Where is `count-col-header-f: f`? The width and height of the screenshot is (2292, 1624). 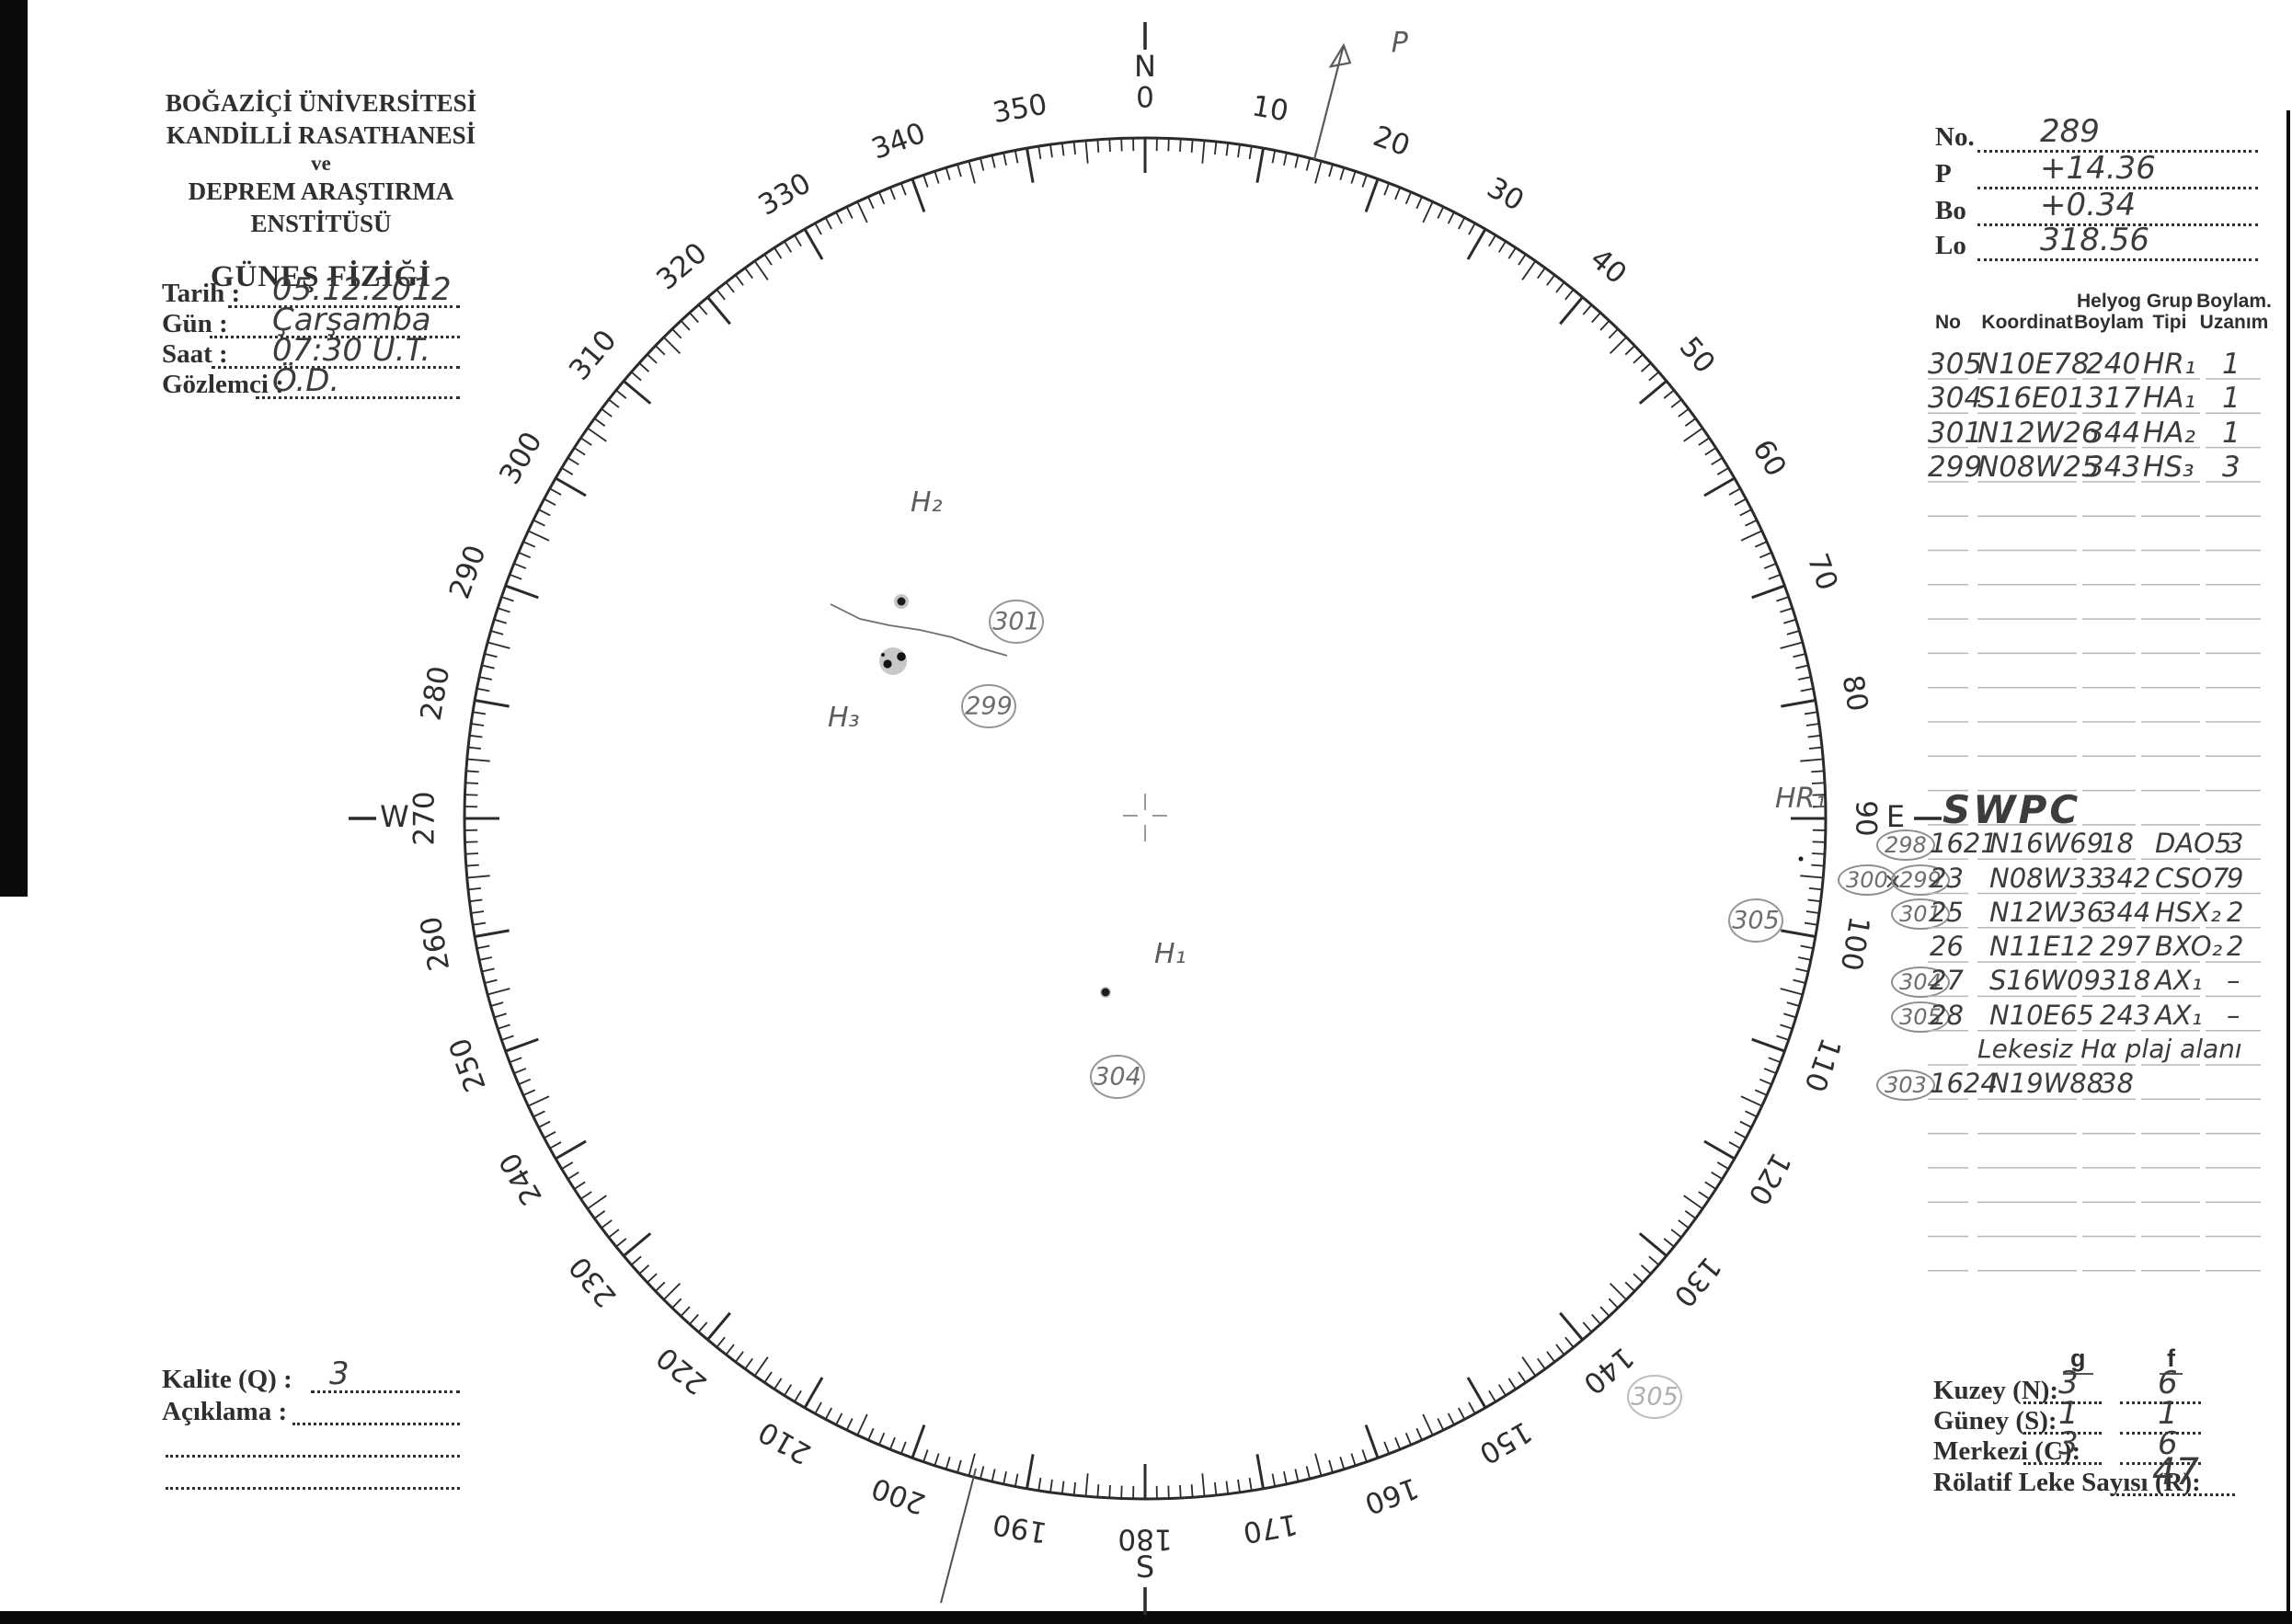
count-col-header-f: f is located at coordinates (2171, 1360).